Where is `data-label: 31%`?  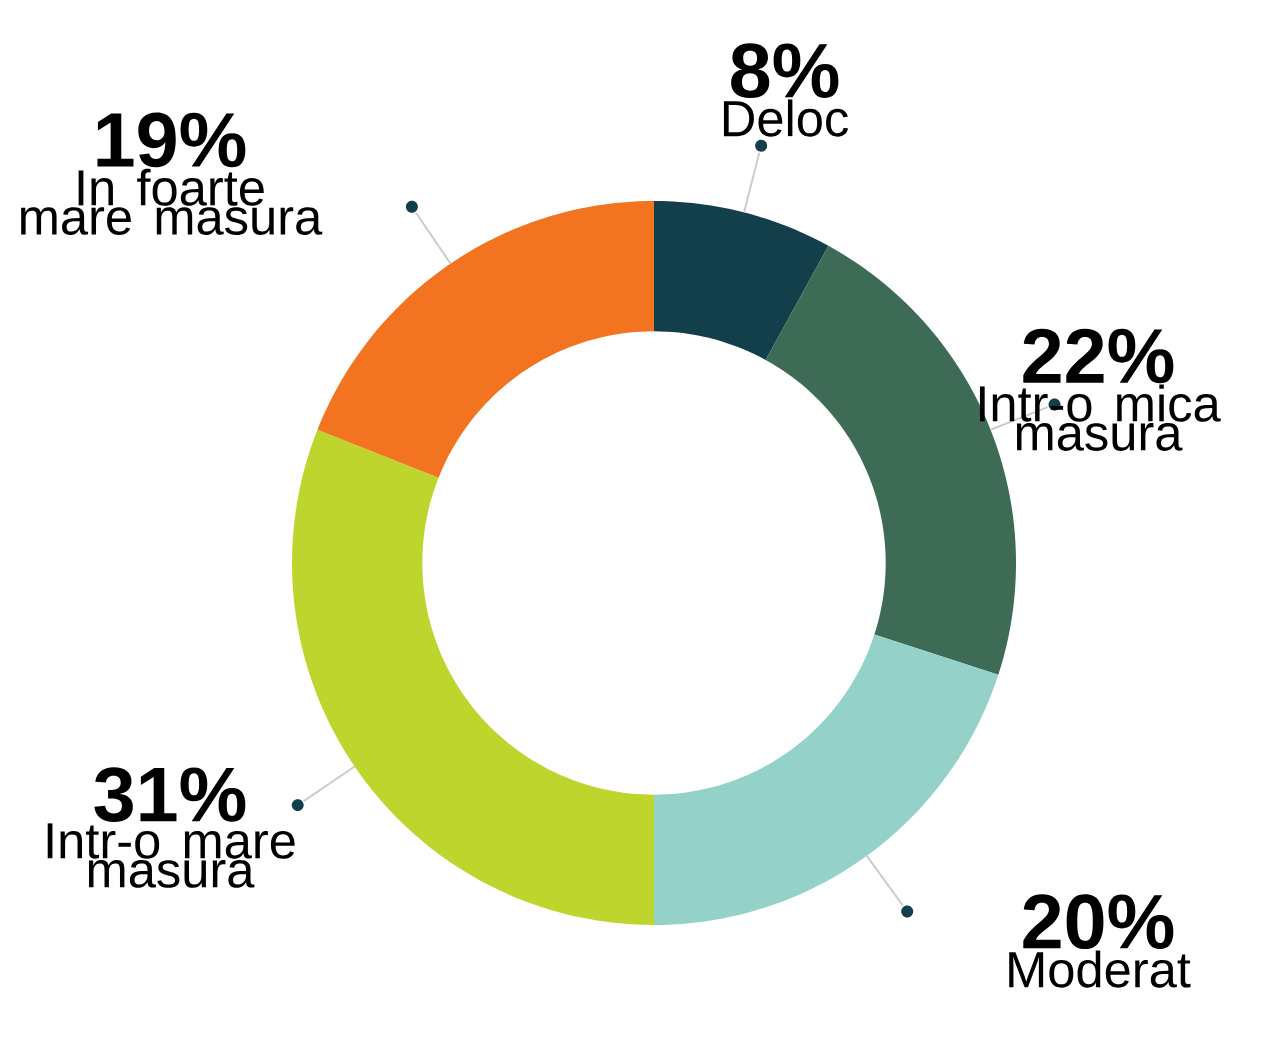 data-label: 31% is located at coordinates (170, 795).